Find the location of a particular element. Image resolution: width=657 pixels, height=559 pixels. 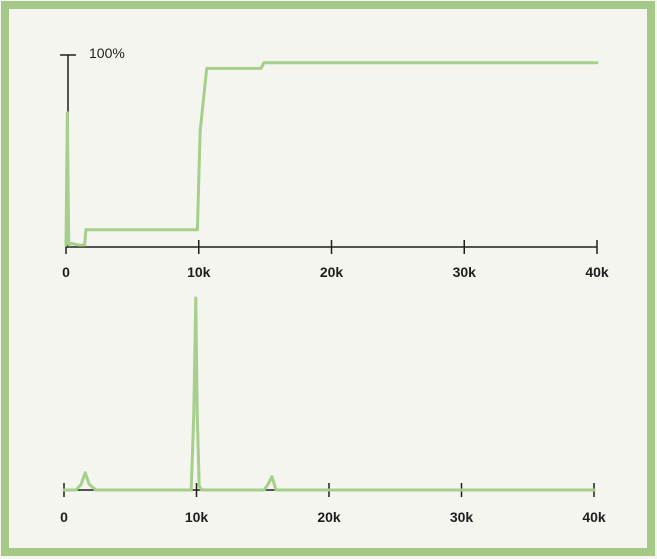

bottom-x-ticks: 0 10k 20k 30k 40k is located at coordinates (333, 504).